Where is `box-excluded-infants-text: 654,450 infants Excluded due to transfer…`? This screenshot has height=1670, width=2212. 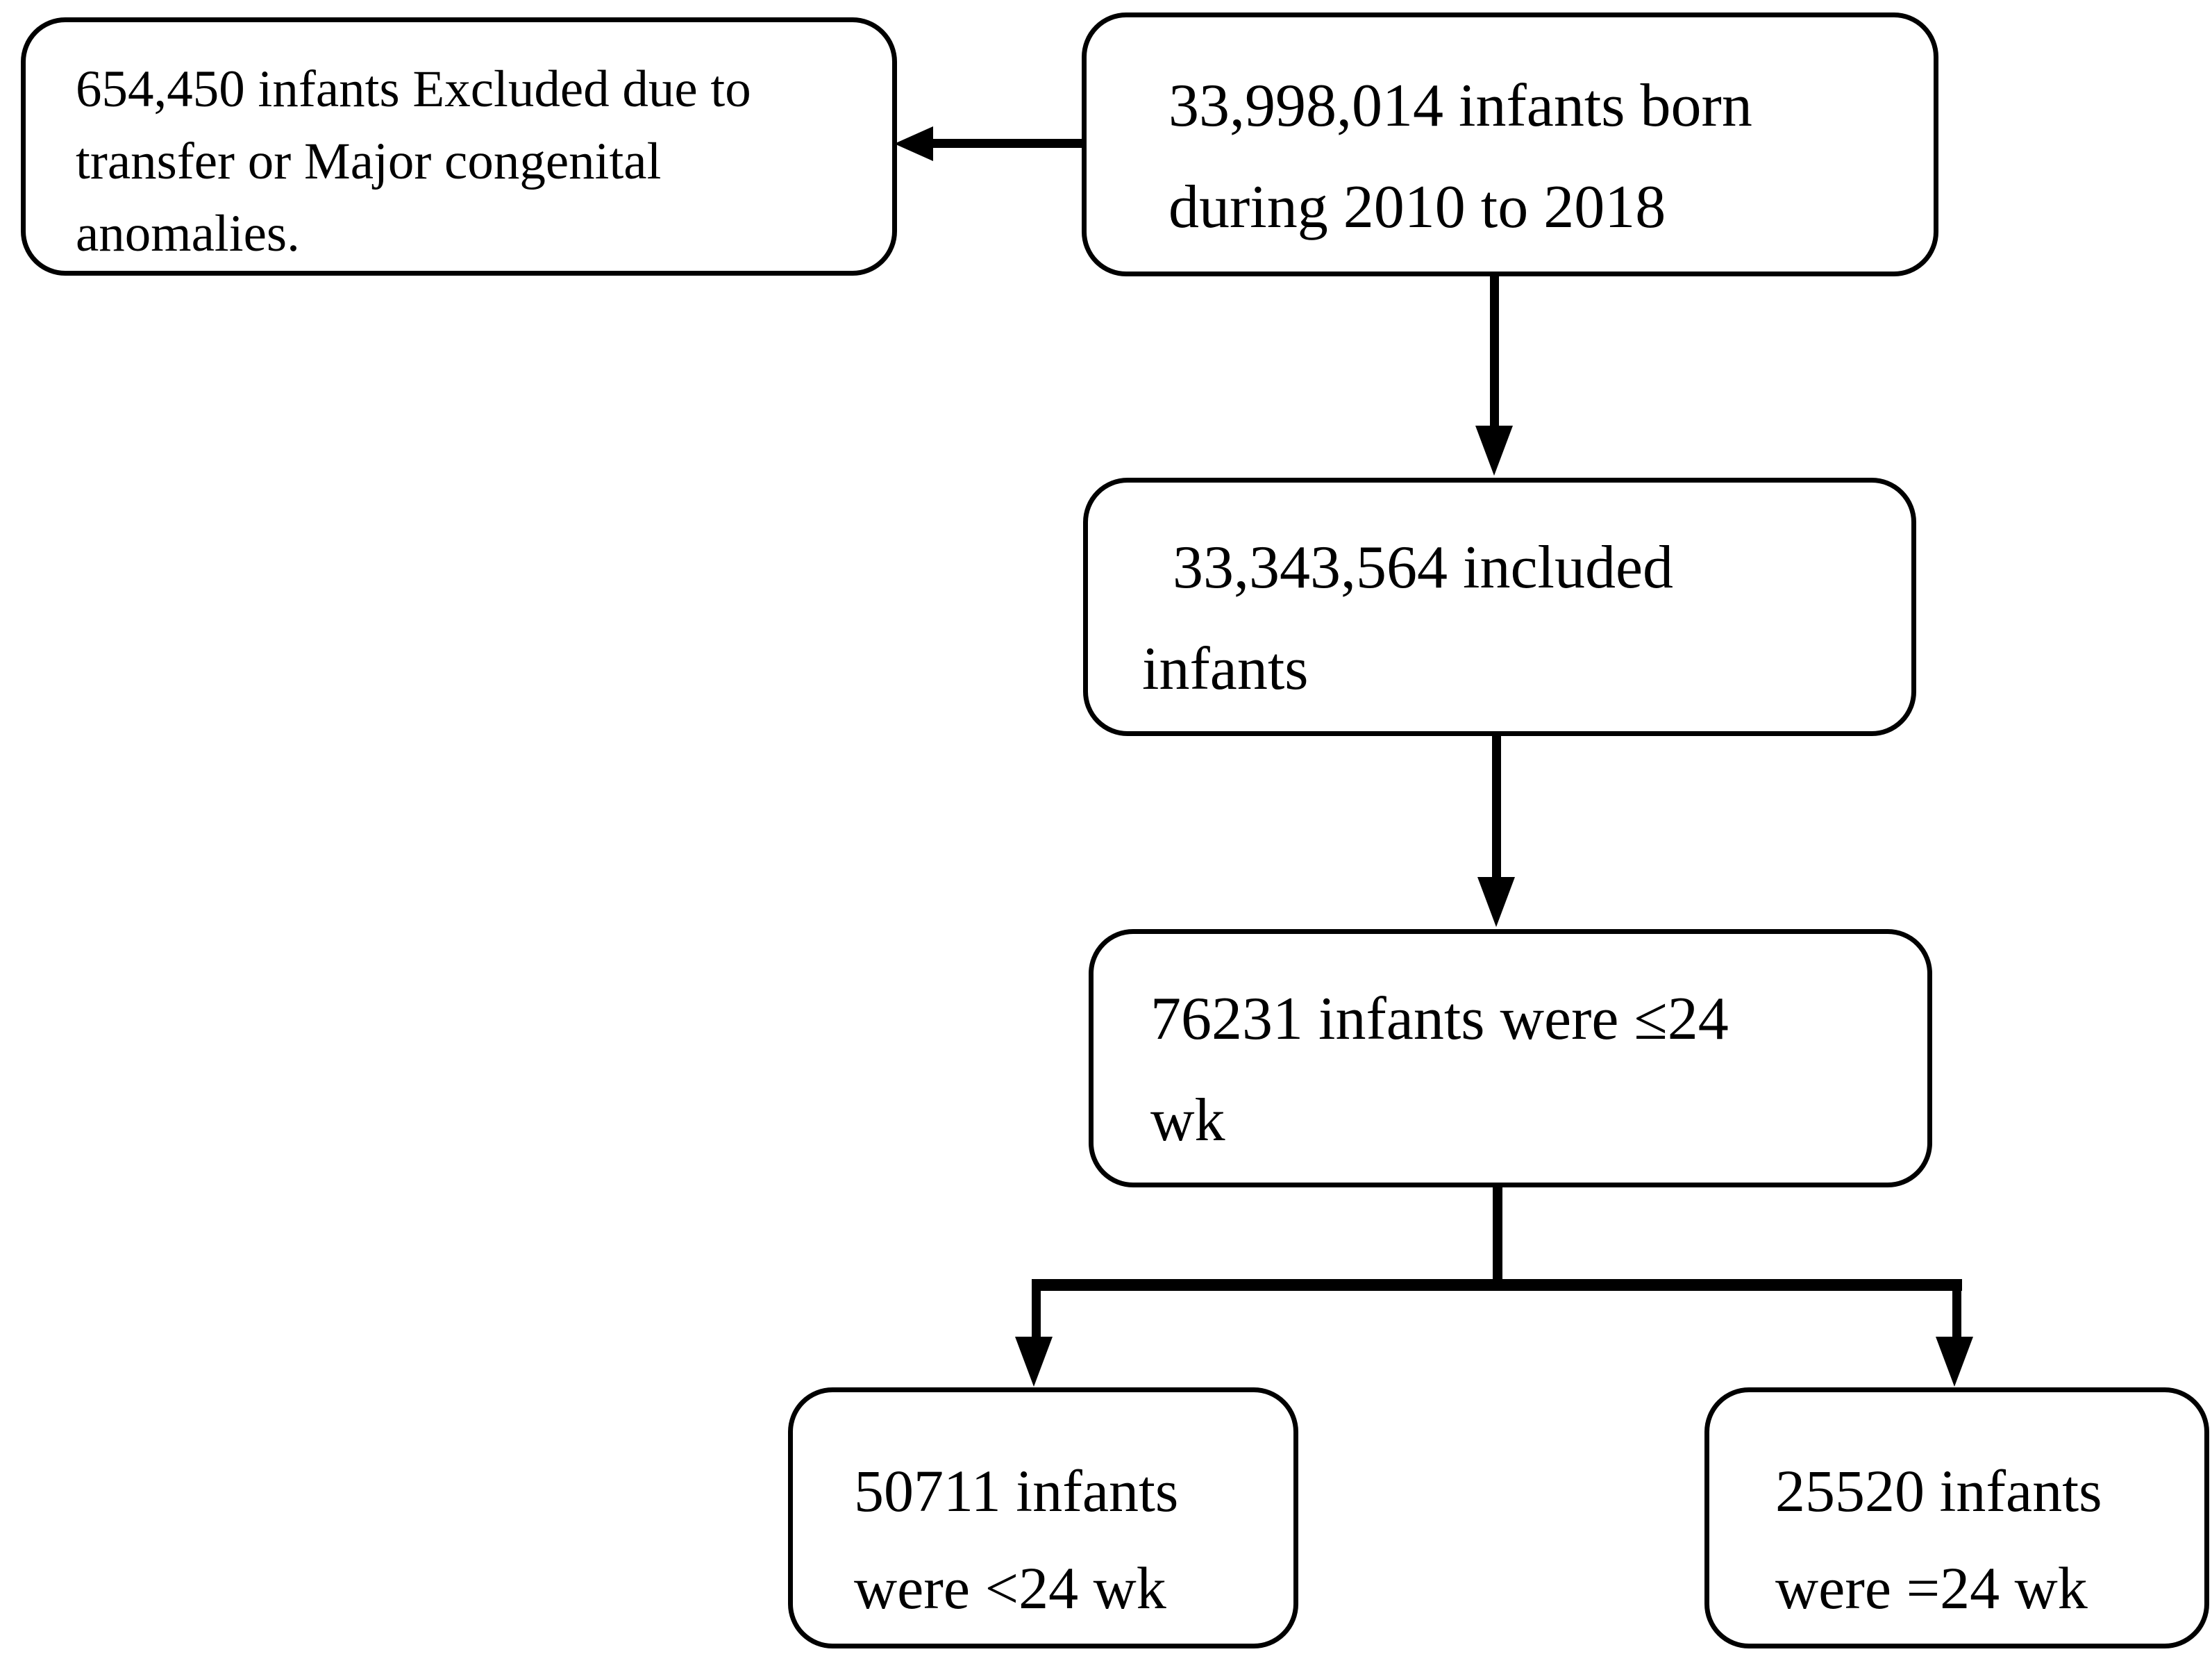 box-excluded-infants-text: 654,450 infants Excluded due to transfer… is located at coordinates (413, 161).